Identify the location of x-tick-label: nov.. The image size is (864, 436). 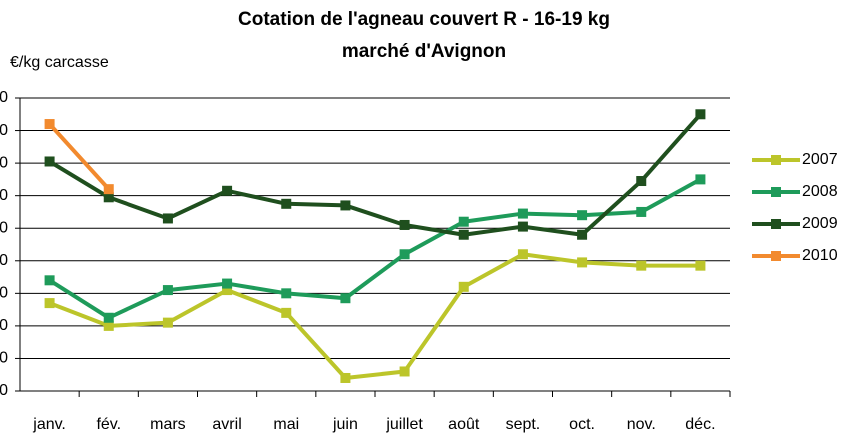
(641, 424).